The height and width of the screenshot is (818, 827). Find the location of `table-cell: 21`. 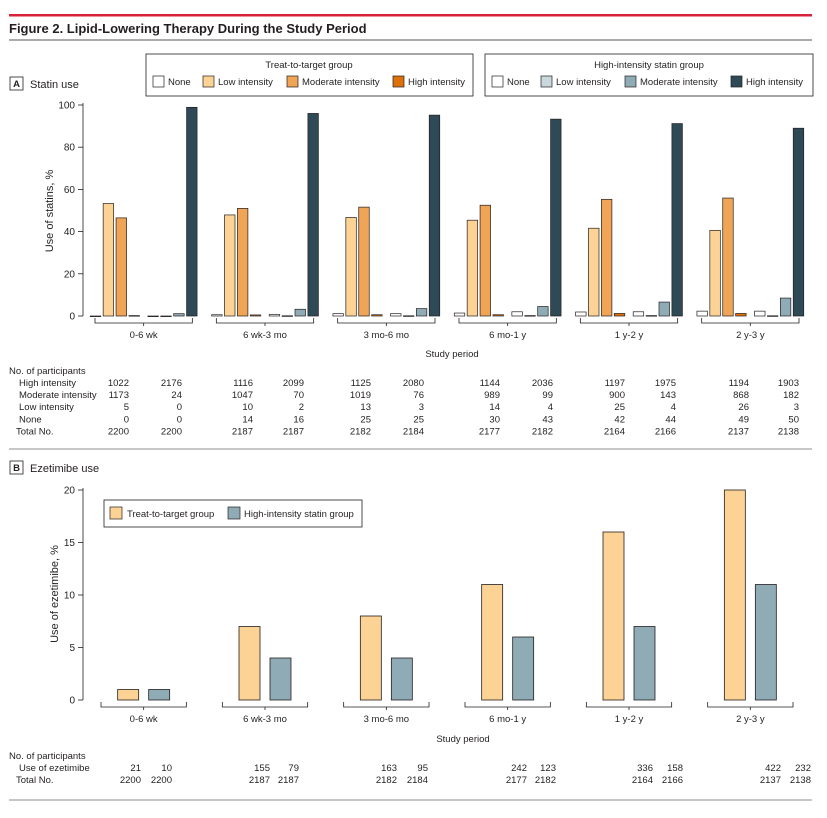

table-cell: 21 is located at coordinates (135, 768).